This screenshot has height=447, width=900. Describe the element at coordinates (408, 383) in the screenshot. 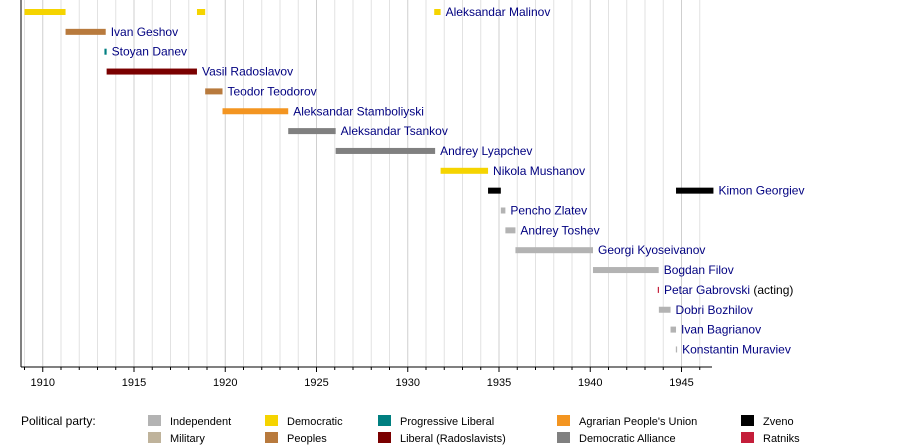

I see `tick-label-1930: 1930` at that location.